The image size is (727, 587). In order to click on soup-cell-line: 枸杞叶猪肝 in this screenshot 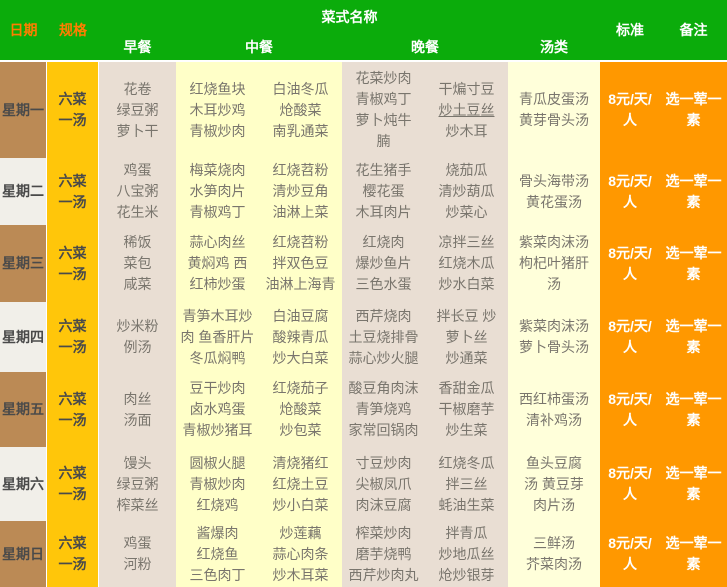, I will do `click(554, 263)`.